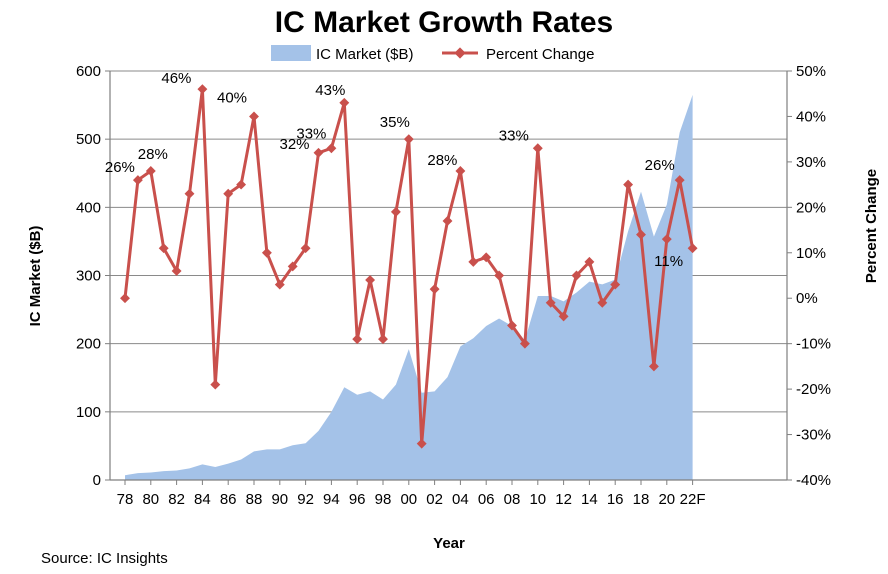 This screenshot has width=888, height=574. Describe the element at coordinates (202, 499) in the screenshot. I see `x-tick-label: 84` at that location.